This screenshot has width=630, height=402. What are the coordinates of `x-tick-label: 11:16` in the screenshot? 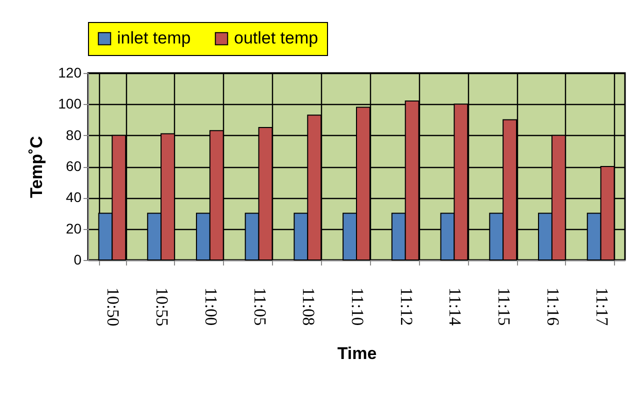 It's located at (552, 307).